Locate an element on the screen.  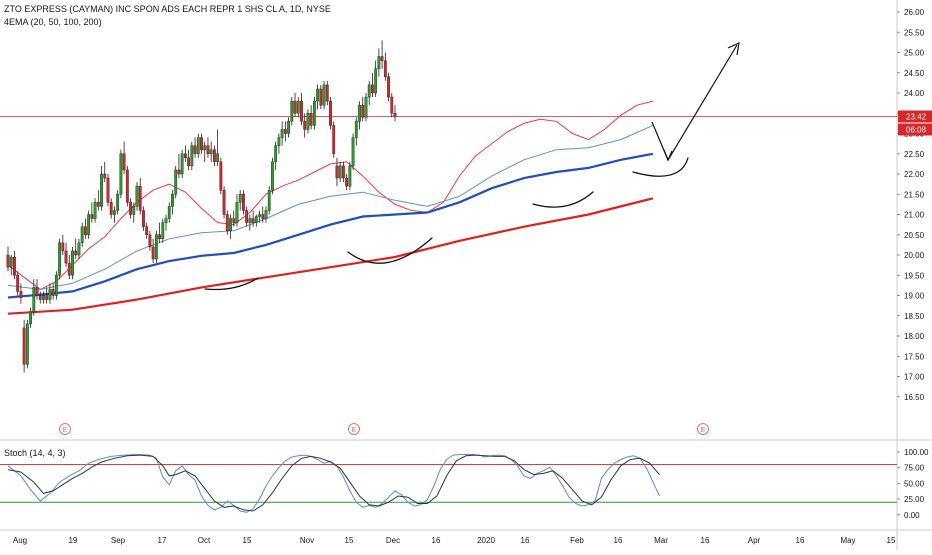
price-tick-label: 16.50 is located at coordinates (914, 397).